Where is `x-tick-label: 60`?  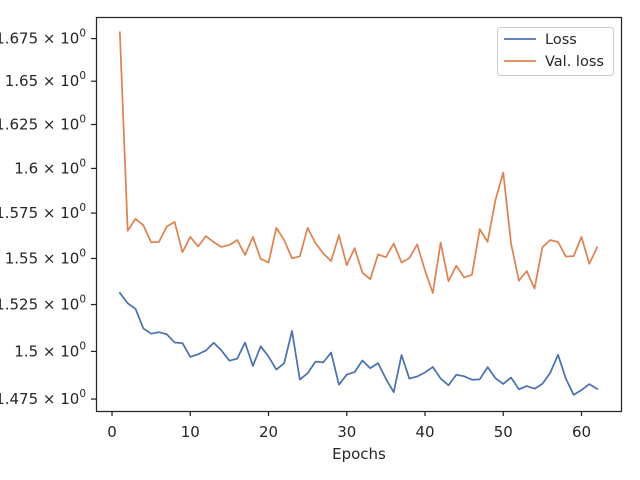 x-tick-label: 60 is located at coordinates (581, 432).